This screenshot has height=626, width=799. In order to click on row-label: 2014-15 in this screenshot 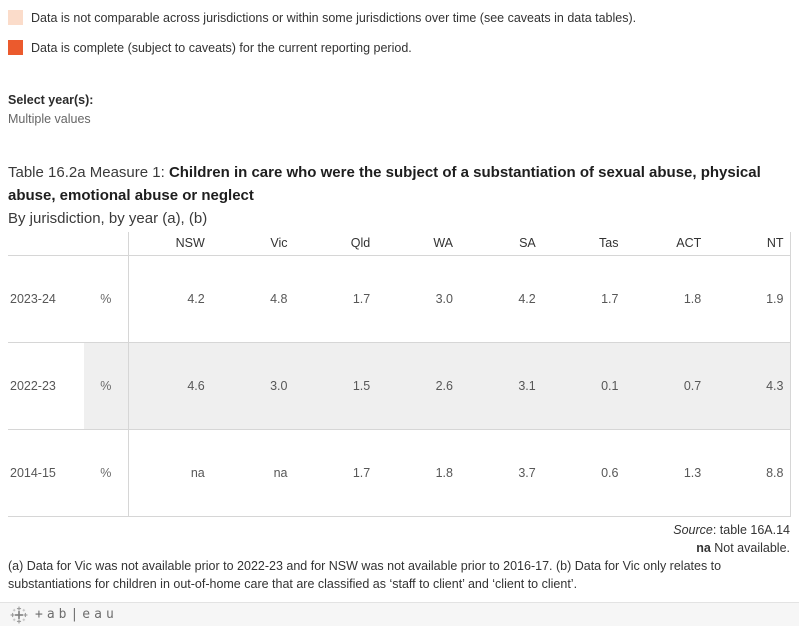, I will do `click(46, 473)`.